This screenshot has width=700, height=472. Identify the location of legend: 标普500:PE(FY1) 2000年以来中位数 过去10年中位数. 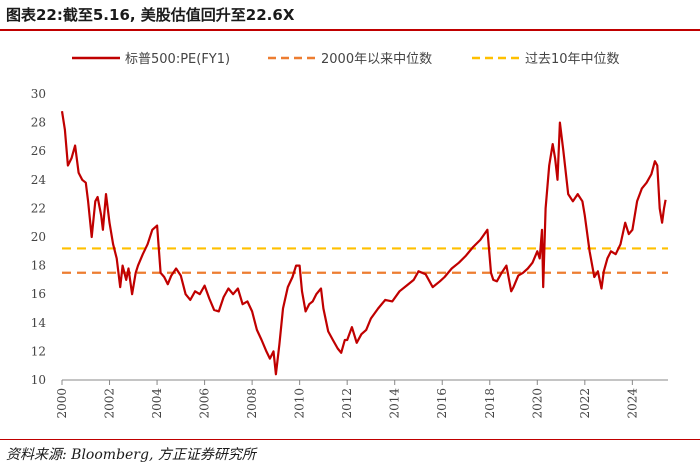
(346, 59).